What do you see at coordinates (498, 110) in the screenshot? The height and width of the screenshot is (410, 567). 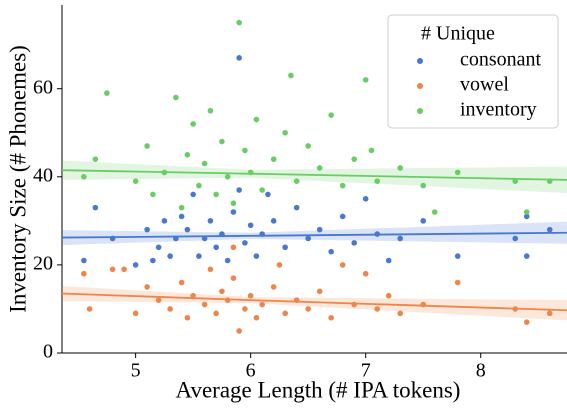 I see `legend-label: inventory` at bounding box center [498, 110].